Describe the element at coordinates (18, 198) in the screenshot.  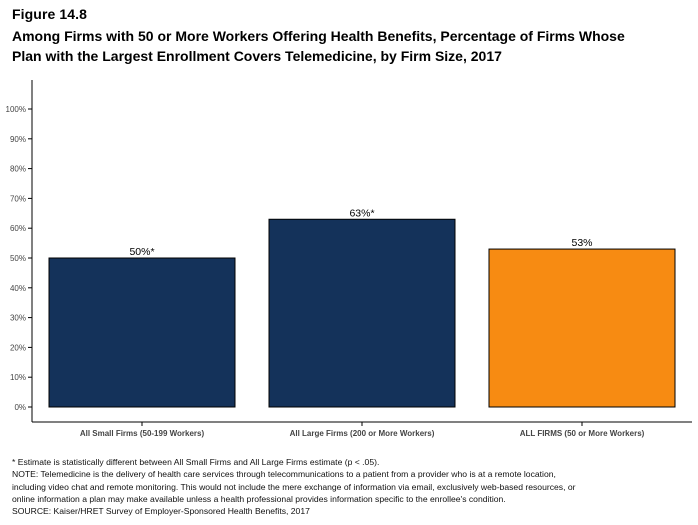
I see `y-tick-label: 70%` at that location.